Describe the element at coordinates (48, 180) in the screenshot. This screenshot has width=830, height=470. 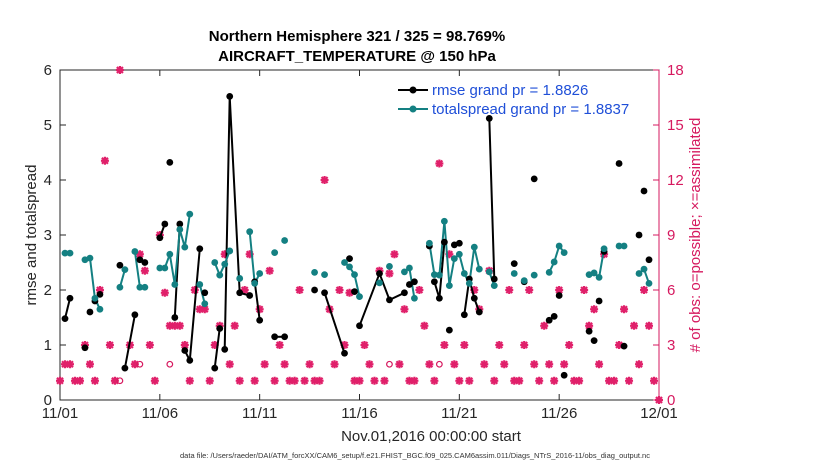
I see `y-tick-label: 4` at that location.